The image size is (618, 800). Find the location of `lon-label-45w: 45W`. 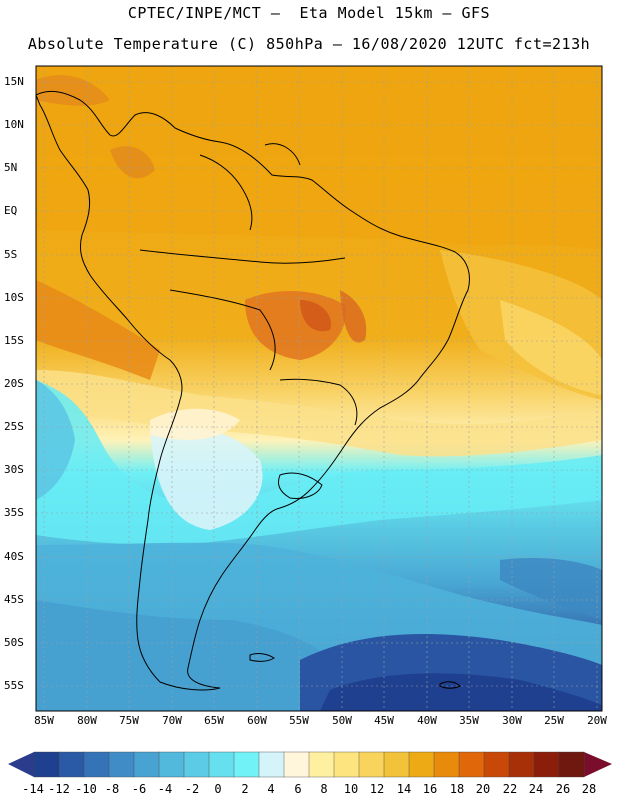

lon-label-45w: 45W is located at coordinates (384, 720).